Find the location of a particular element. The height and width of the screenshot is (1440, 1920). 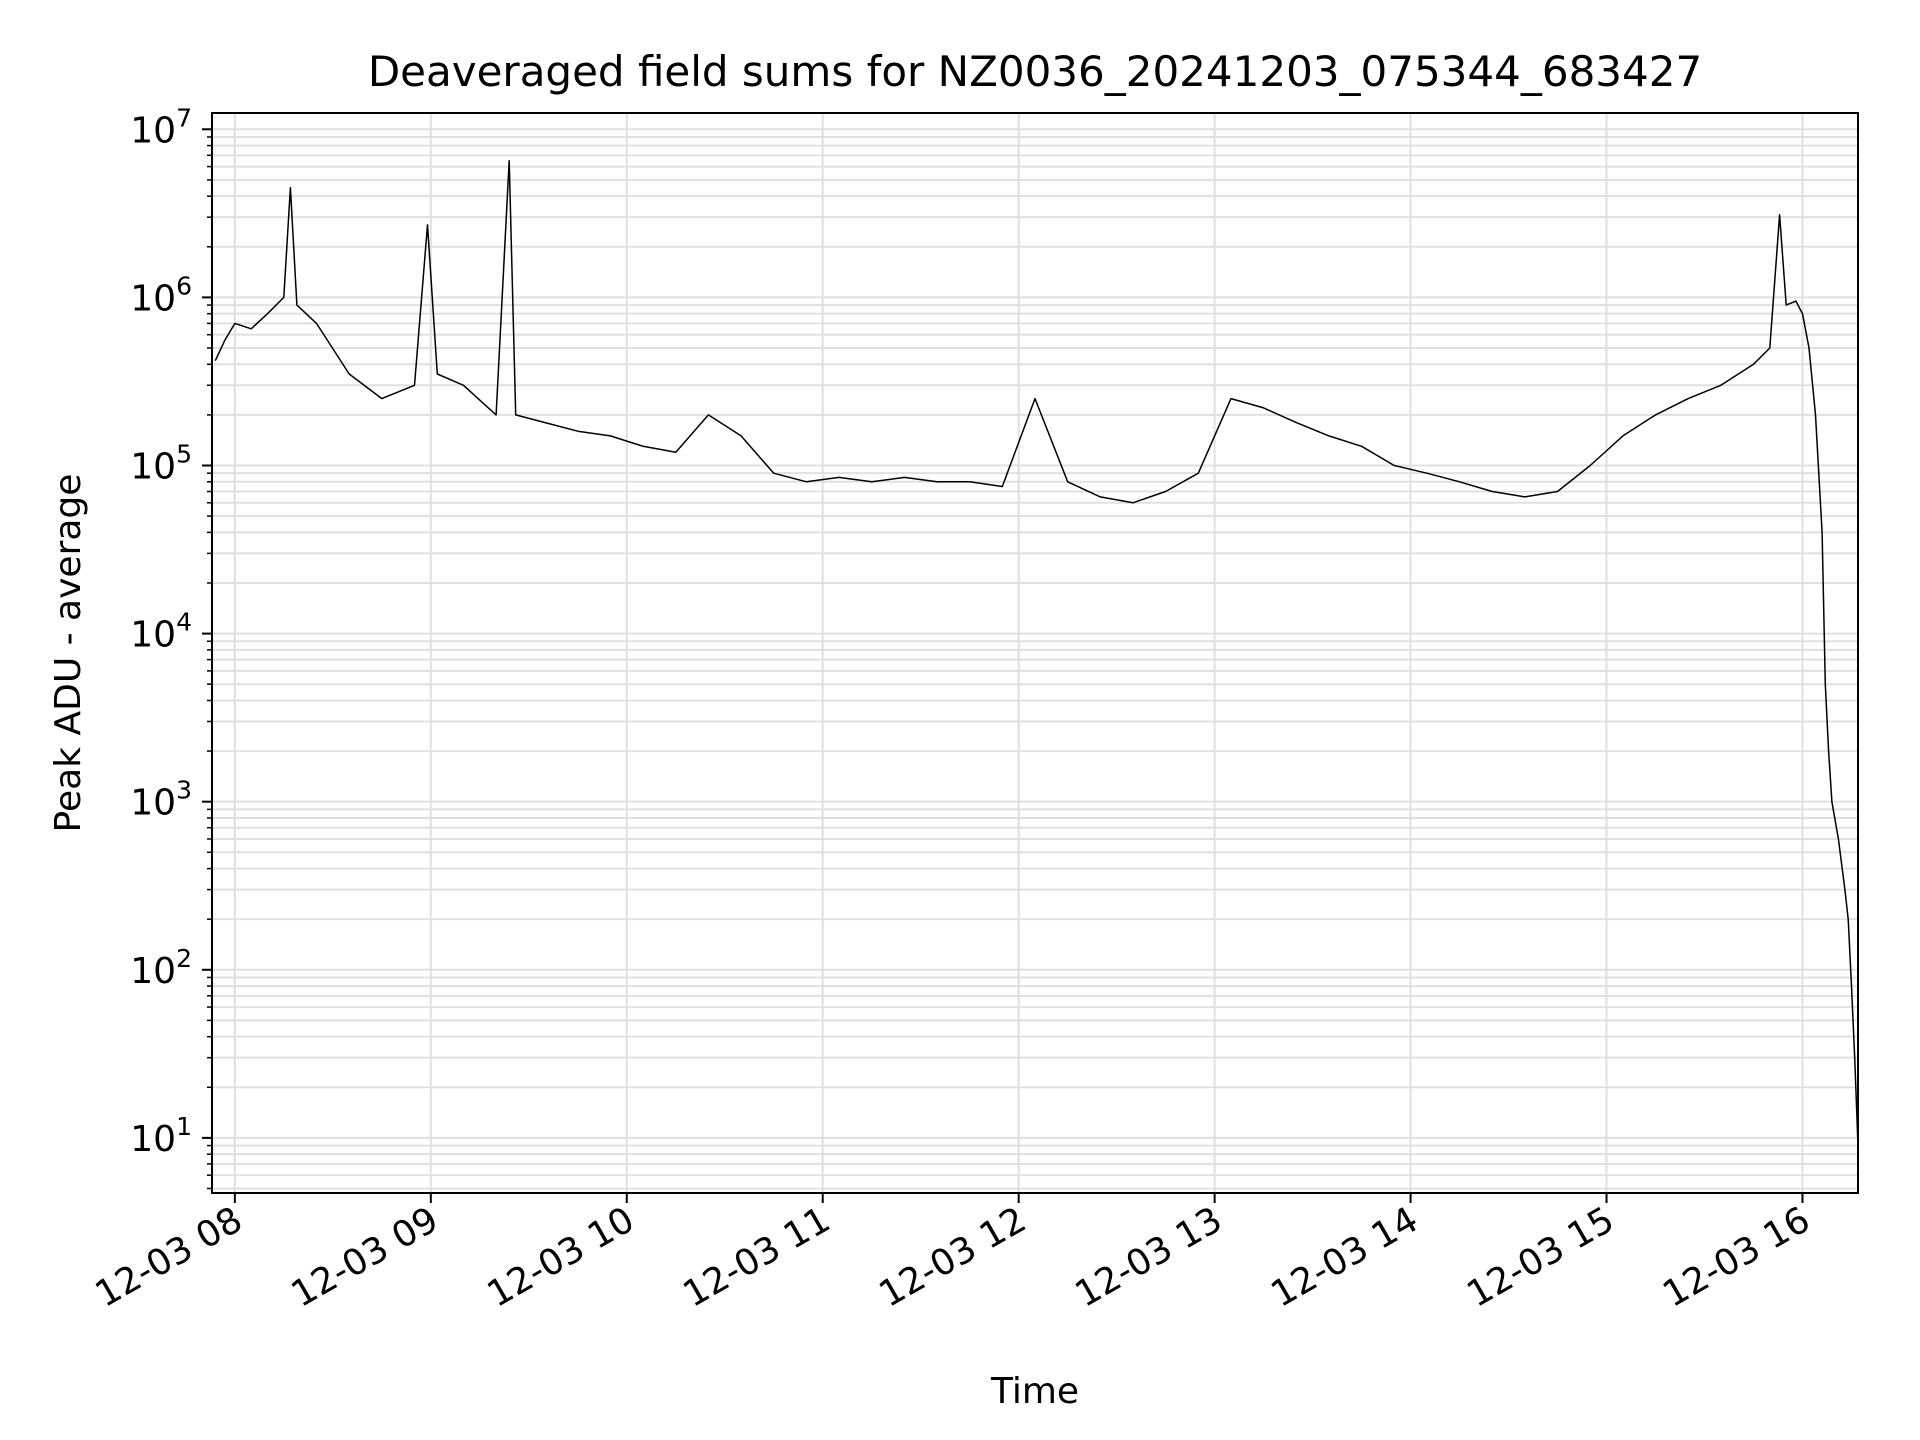

x-axis-label: Time is located at coordinates (1034, 1391).